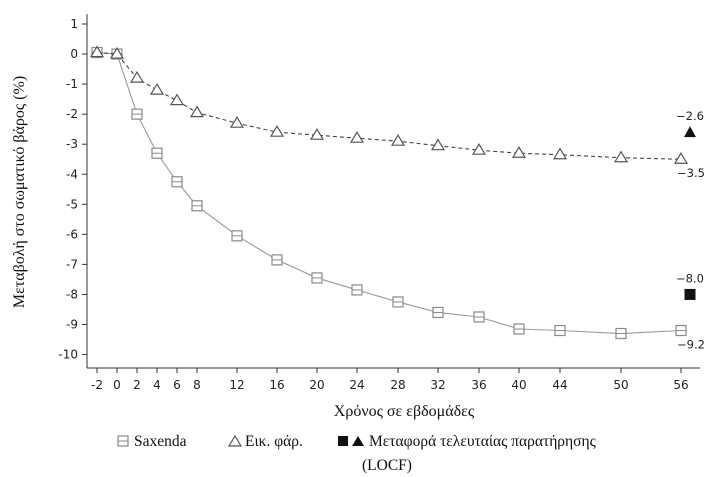 This screenshot has width=721, height=477. What do you see at coordinates (72, 174) in the screenshot?
I see `y-tick-label: -4` at bounding box center [72, 174].